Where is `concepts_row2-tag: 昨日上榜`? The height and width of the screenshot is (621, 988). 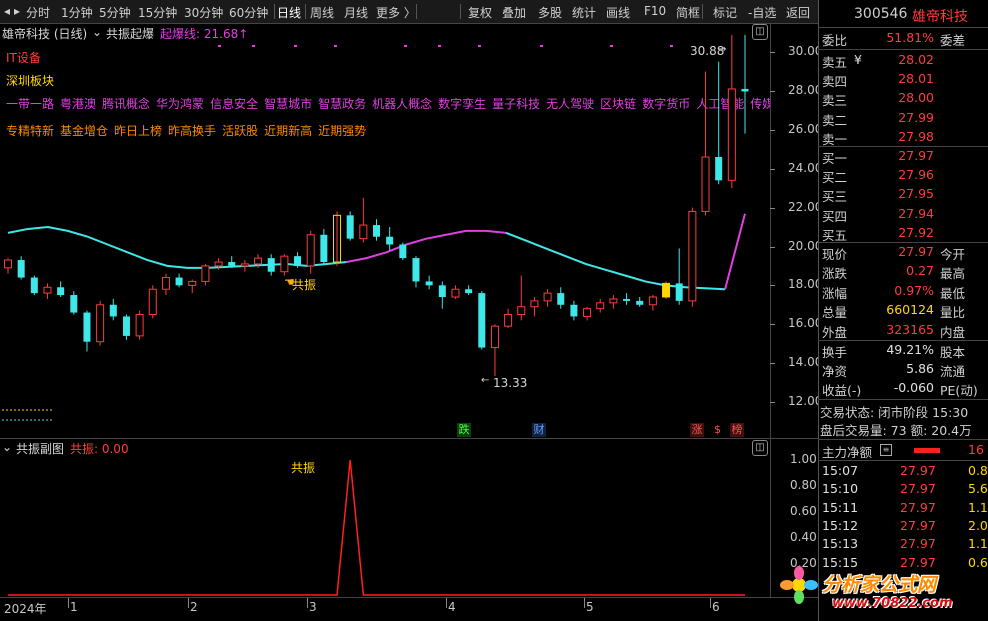
concepts_row2-tag: 昨日上榜 is located at coordinates (138, 131).